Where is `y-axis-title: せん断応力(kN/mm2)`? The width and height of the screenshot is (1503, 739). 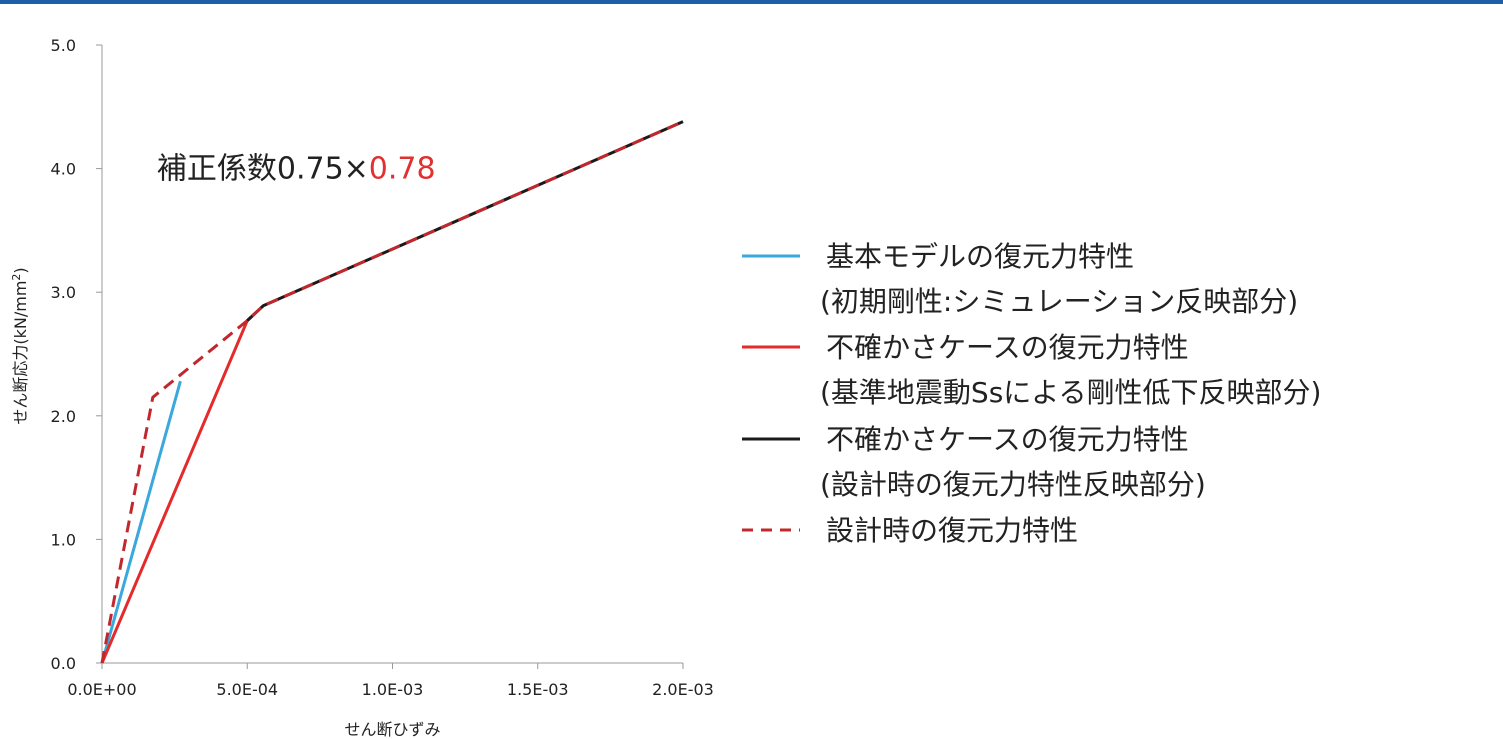
y-axis-title: せん断応力(kN/mm2) is located at coordinates (20, 345).